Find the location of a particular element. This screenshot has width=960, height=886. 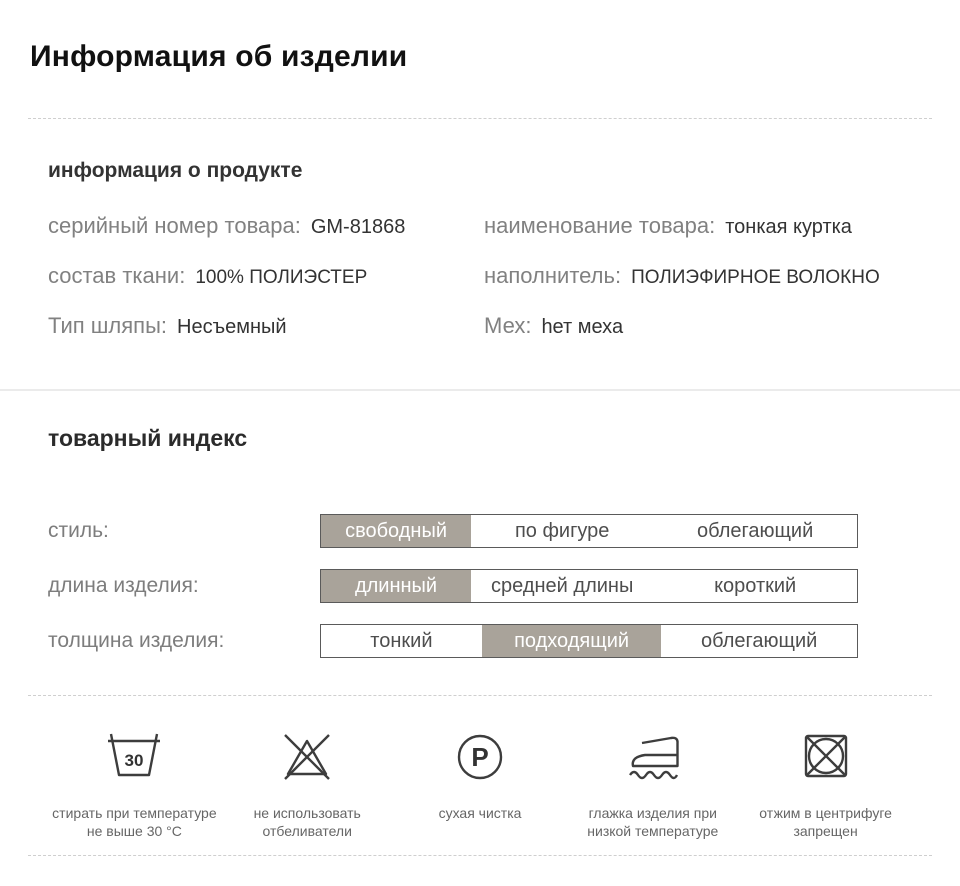

field-serial-number: серийный номер товара: GM-81868 is located at coordinates (266, 227).